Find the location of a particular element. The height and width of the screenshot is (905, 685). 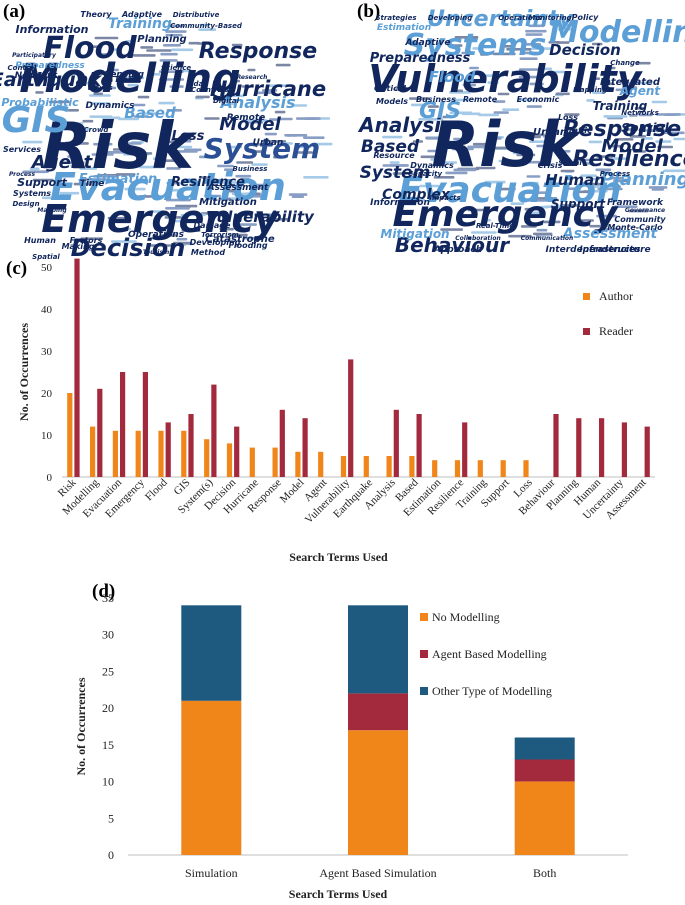

cloud-word-hurricane: Hurricane is located at coordinates (268, 89).